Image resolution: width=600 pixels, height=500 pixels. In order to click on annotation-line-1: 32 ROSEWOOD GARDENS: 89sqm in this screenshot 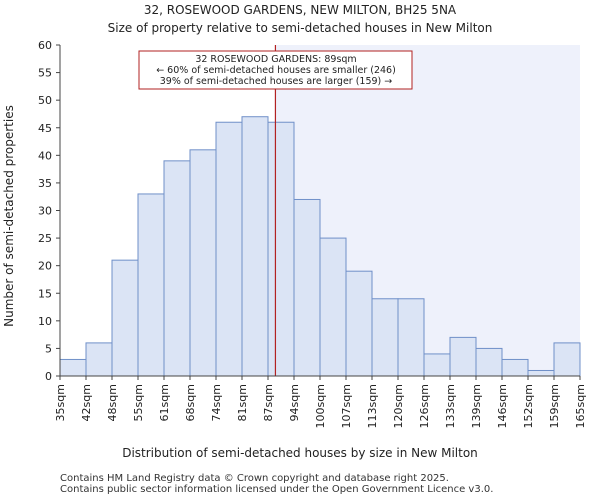, I will do `click(275, 59)`.